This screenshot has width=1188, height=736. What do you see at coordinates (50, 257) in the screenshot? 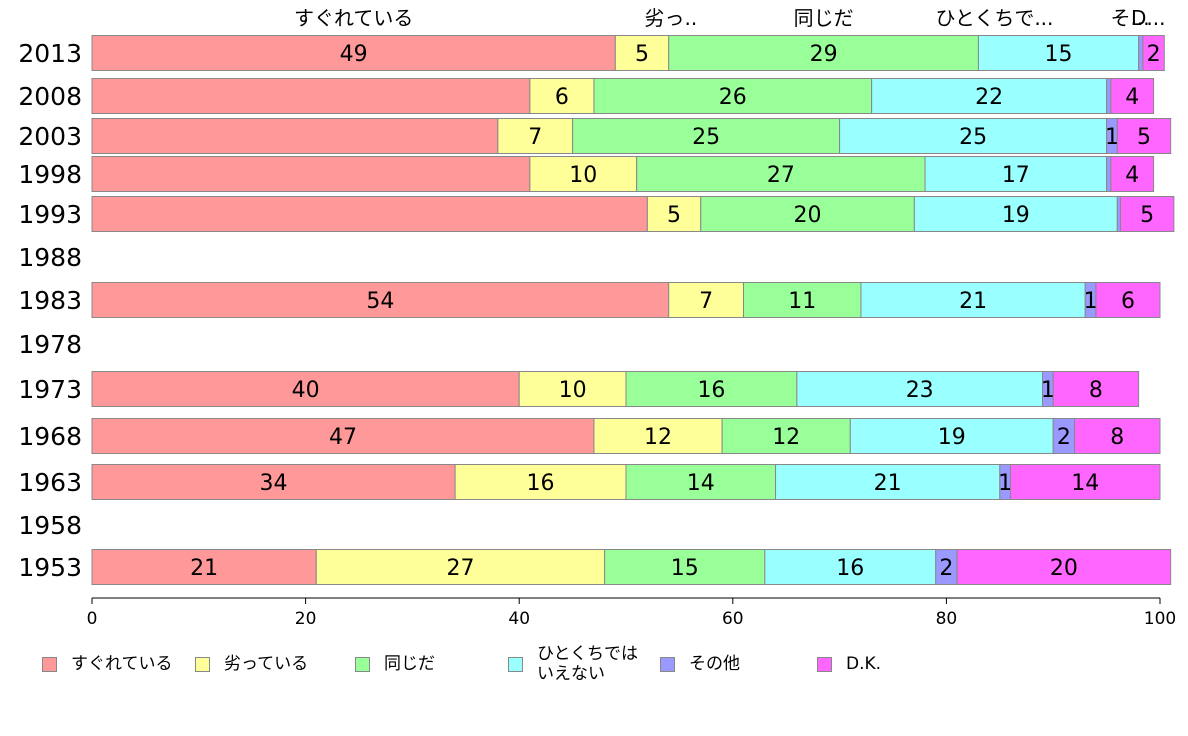
I see `category-label: 1988` at bounding box center [50, 257].